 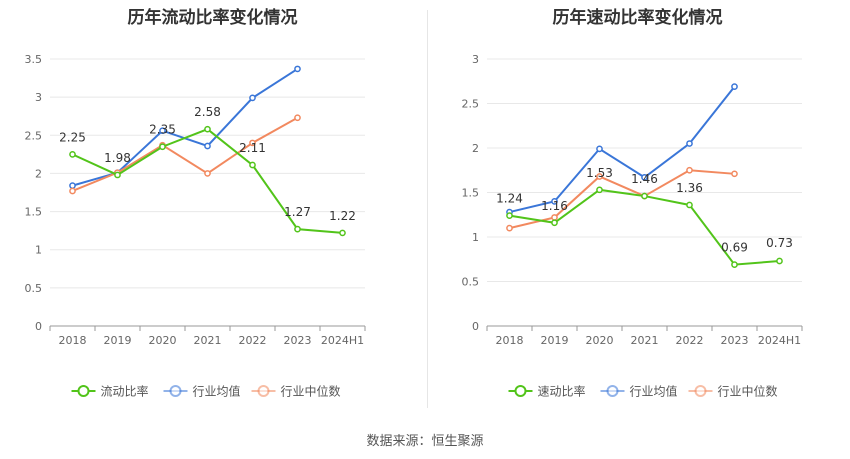 What do you see at coordinates (207, 112) in the screenshot?
I see `data-label: 2.58` at bounding box center [207, 112].